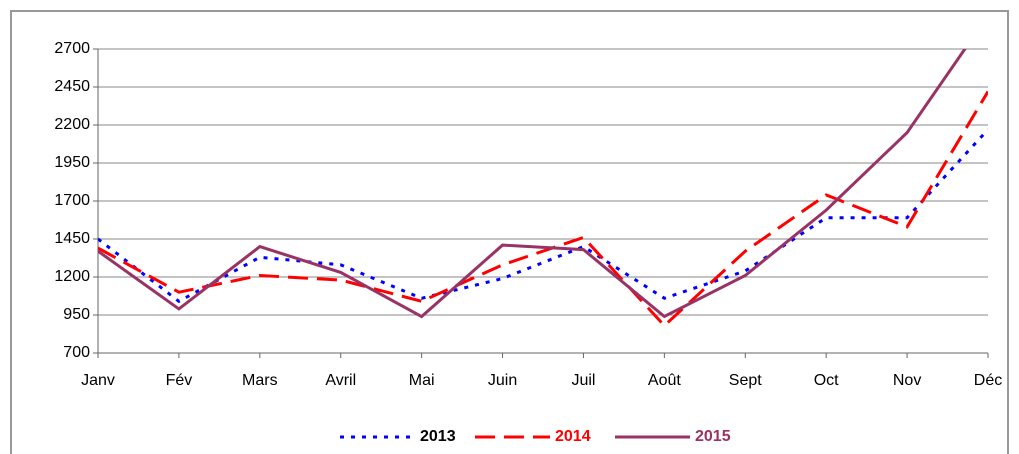 The width and height of the screenshot is (1019, 454). What do you see at coordinates (573, 436) in the screenshot?
I see `legend-label: 2014` at bounding box center [573, 436].